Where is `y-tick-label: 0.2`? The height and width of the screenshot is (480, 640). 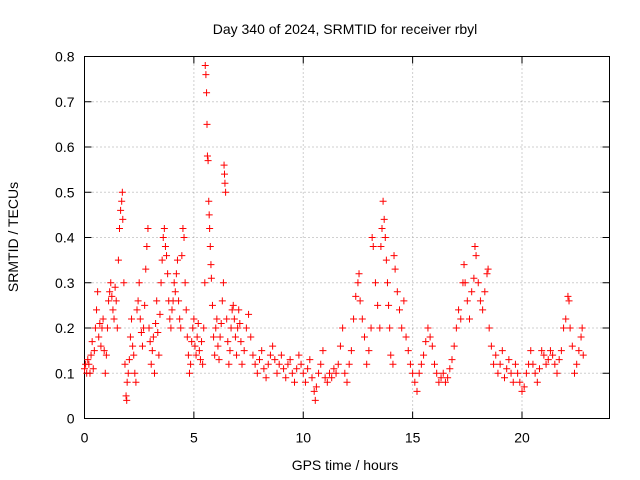 y-tick-label: 0.2 is located at coordinates (65, 328).